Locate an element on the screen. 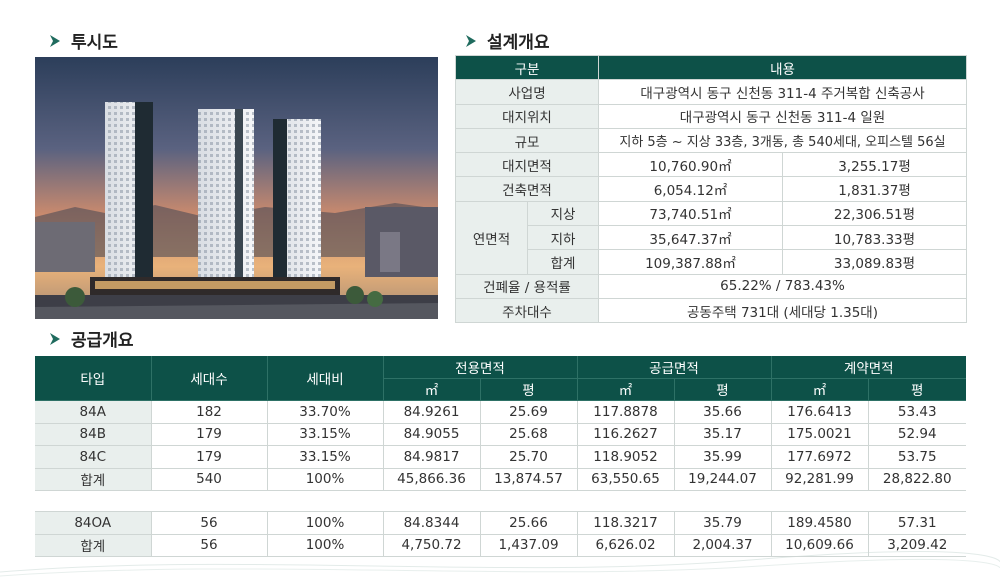 Image resolution: width=1000 pixels, height=582 pixels. cell-exclusive-sqm: 4,750.72 is located at coordinates (431, 545).